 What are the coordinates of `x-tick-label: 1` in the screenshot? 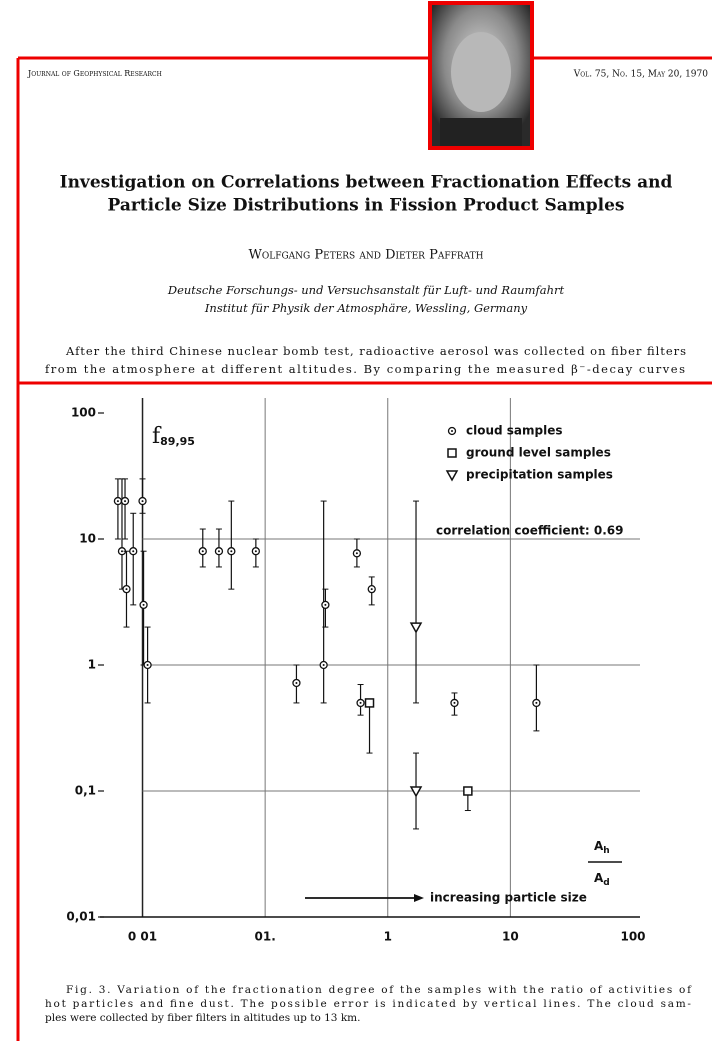 It's located at (388, 937).